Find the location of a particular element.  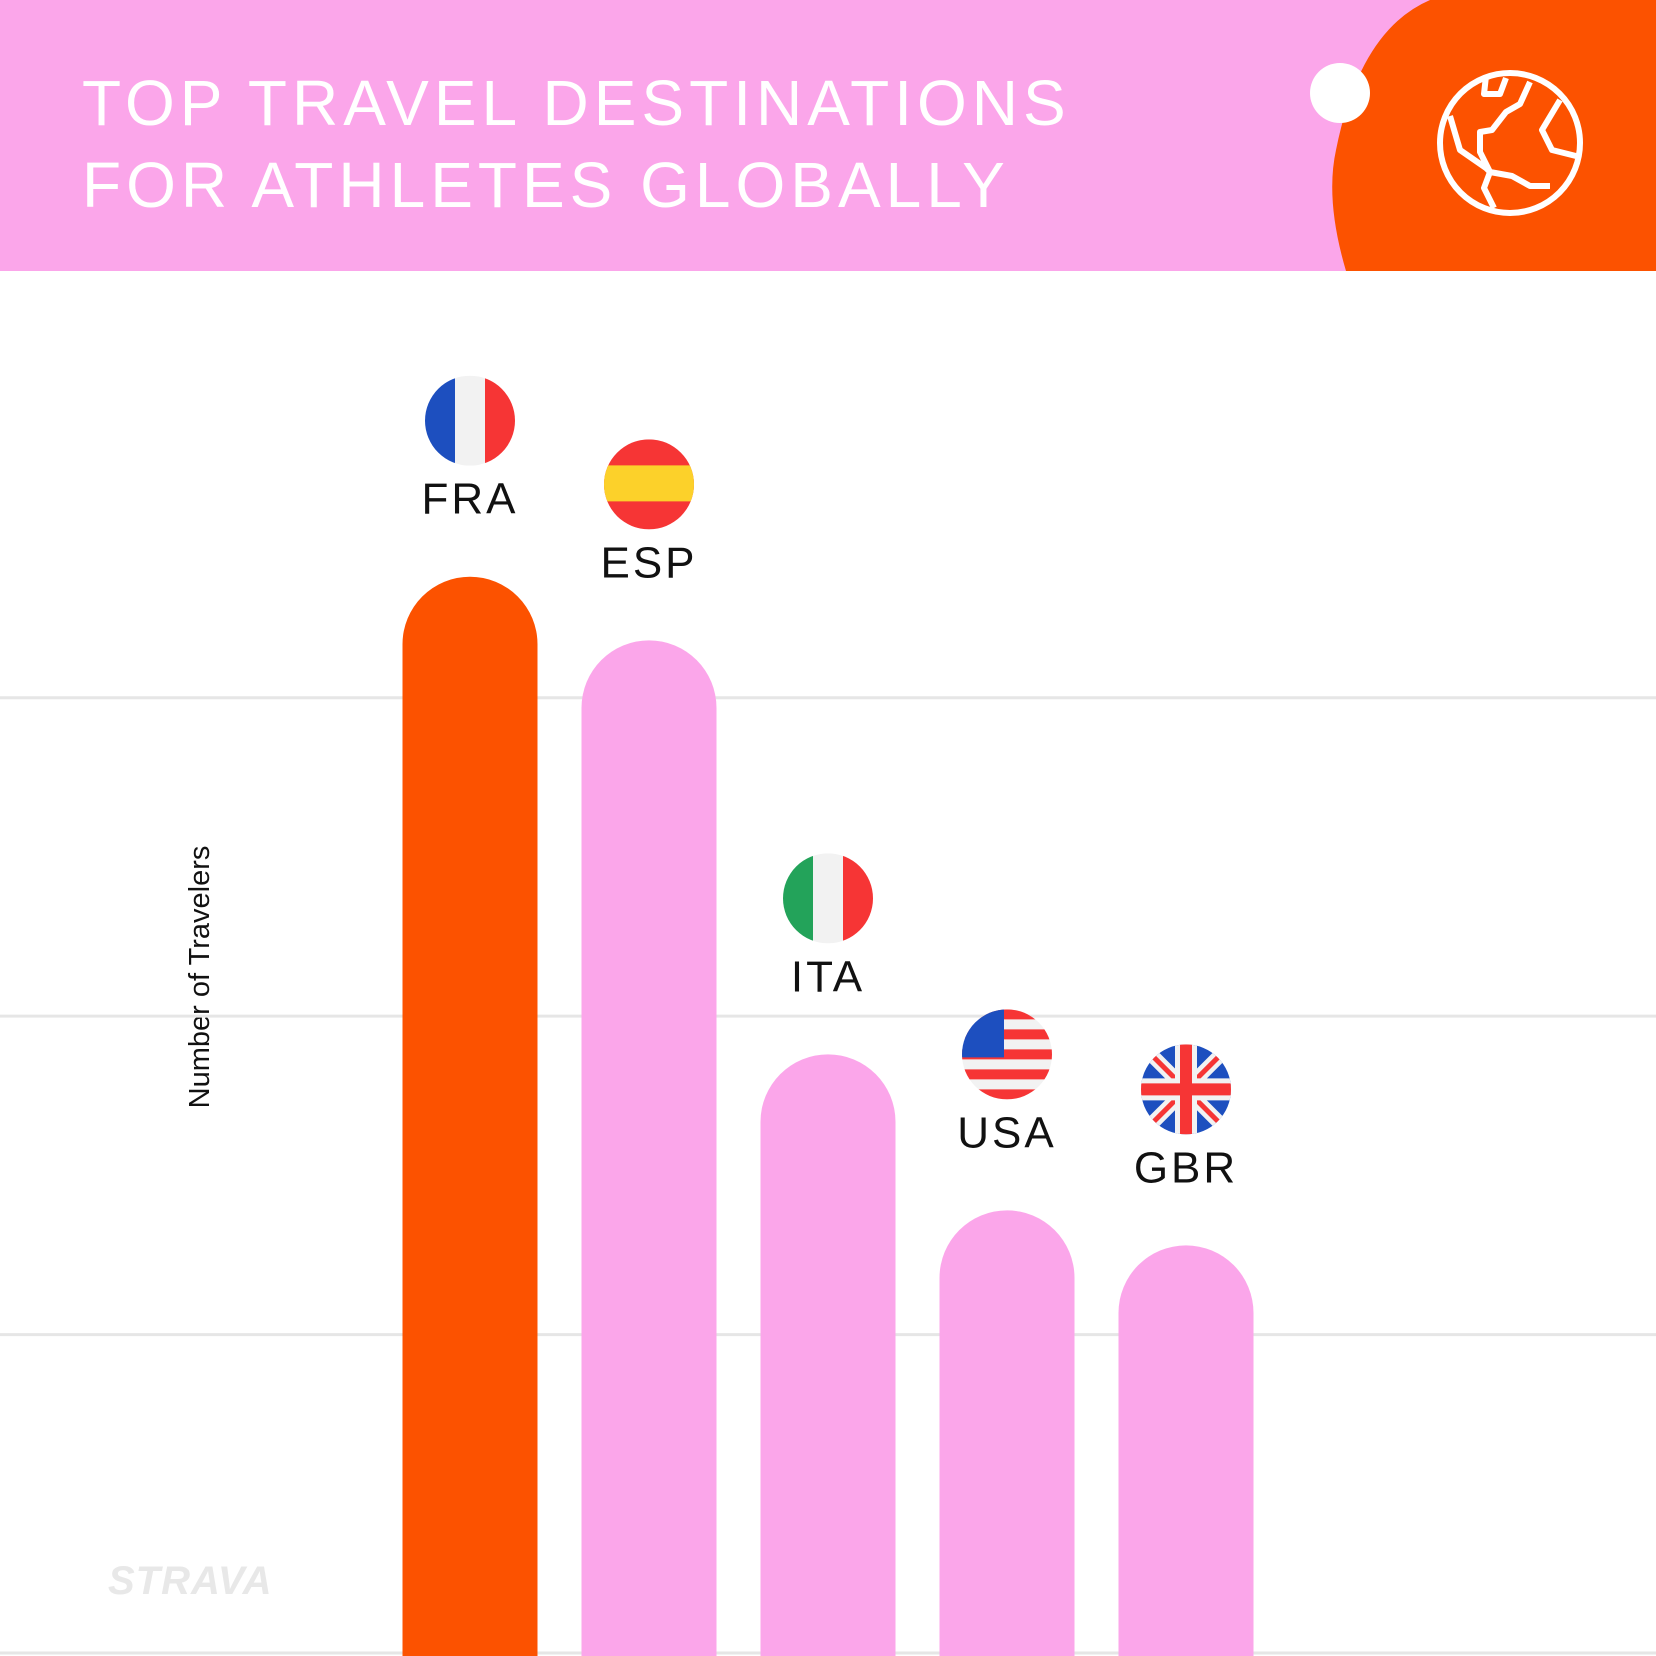

y-axis-label: Number of Travelers is located at coordinates (200, 977).